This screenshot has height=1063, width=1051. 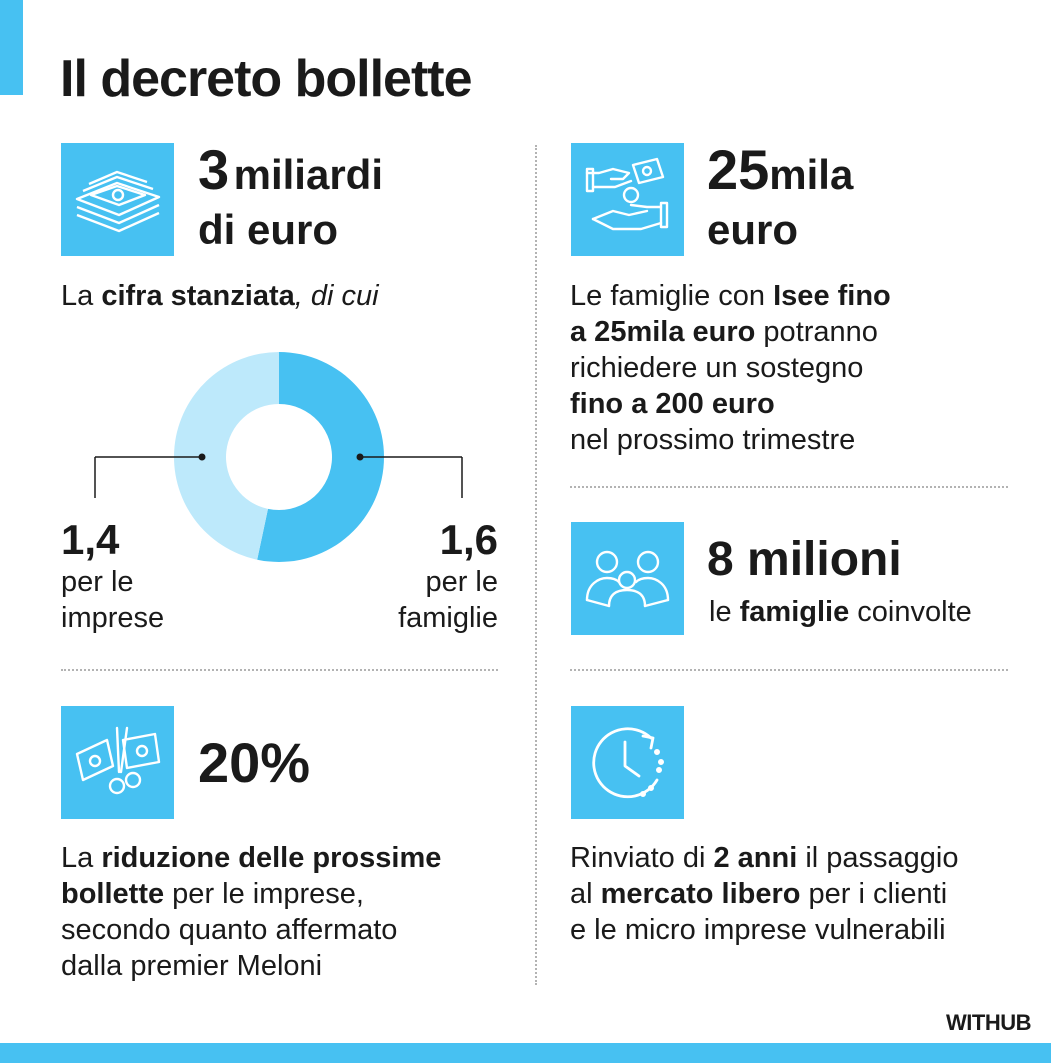 What do you see at coordinates (461, 582) in the screenshot?
I see `donut-right-line1: per le` at bounding box center [461, 582].